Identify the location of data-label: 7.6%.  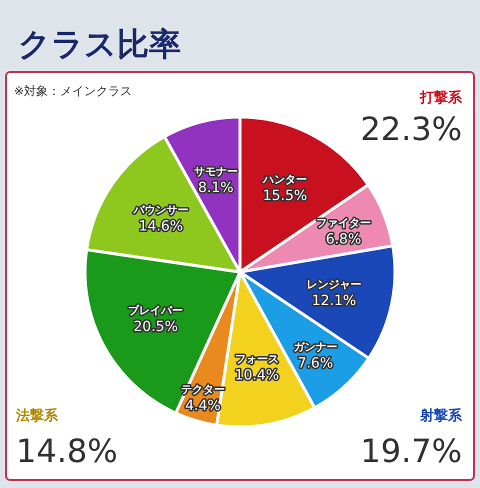
(316, 363).